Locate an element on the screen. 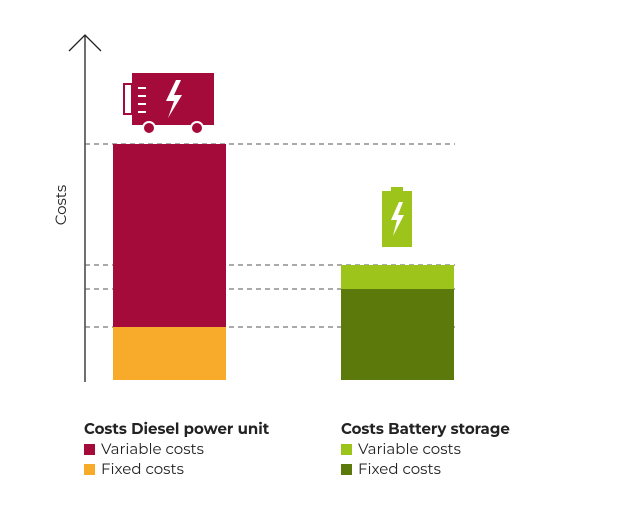  legend-title: Costs Diesel power unit is located at coordinates (177, 428).